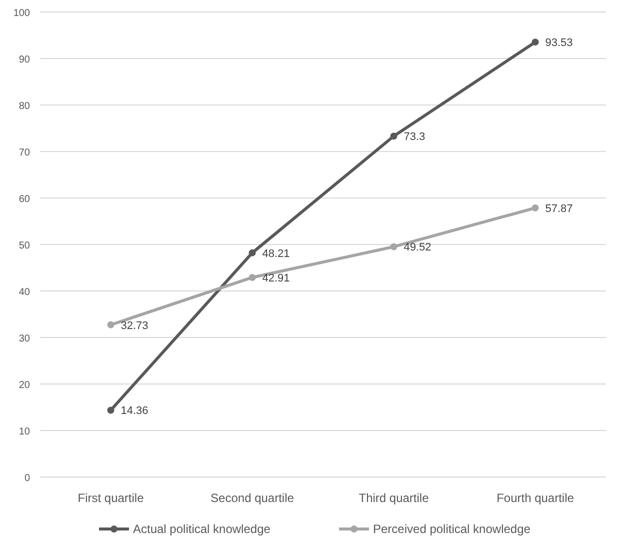 The height and width of the screenshot is (543, 618). What do you see at coordinates (24, 199) in the screenshot?
I see `y-tick-label: 60` at bounding box center [24, 199].